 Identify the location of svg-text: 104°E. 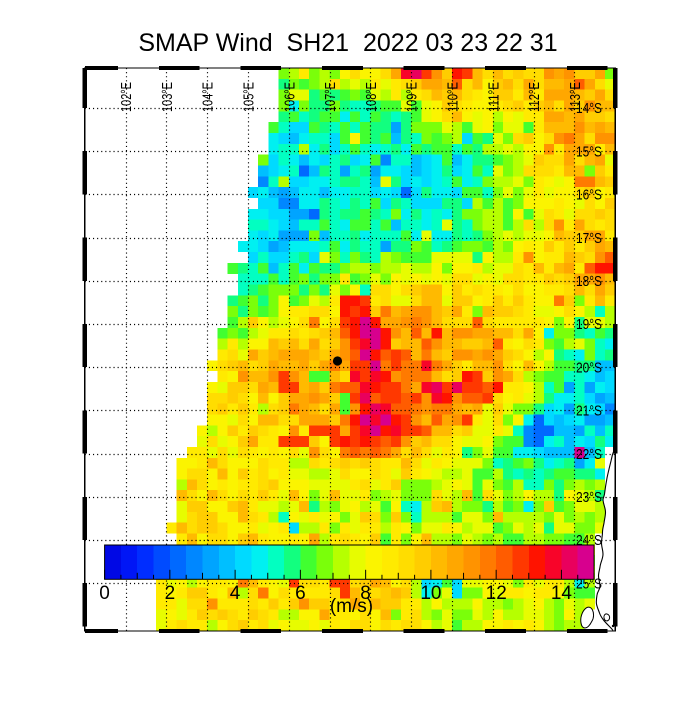
(208, 97).